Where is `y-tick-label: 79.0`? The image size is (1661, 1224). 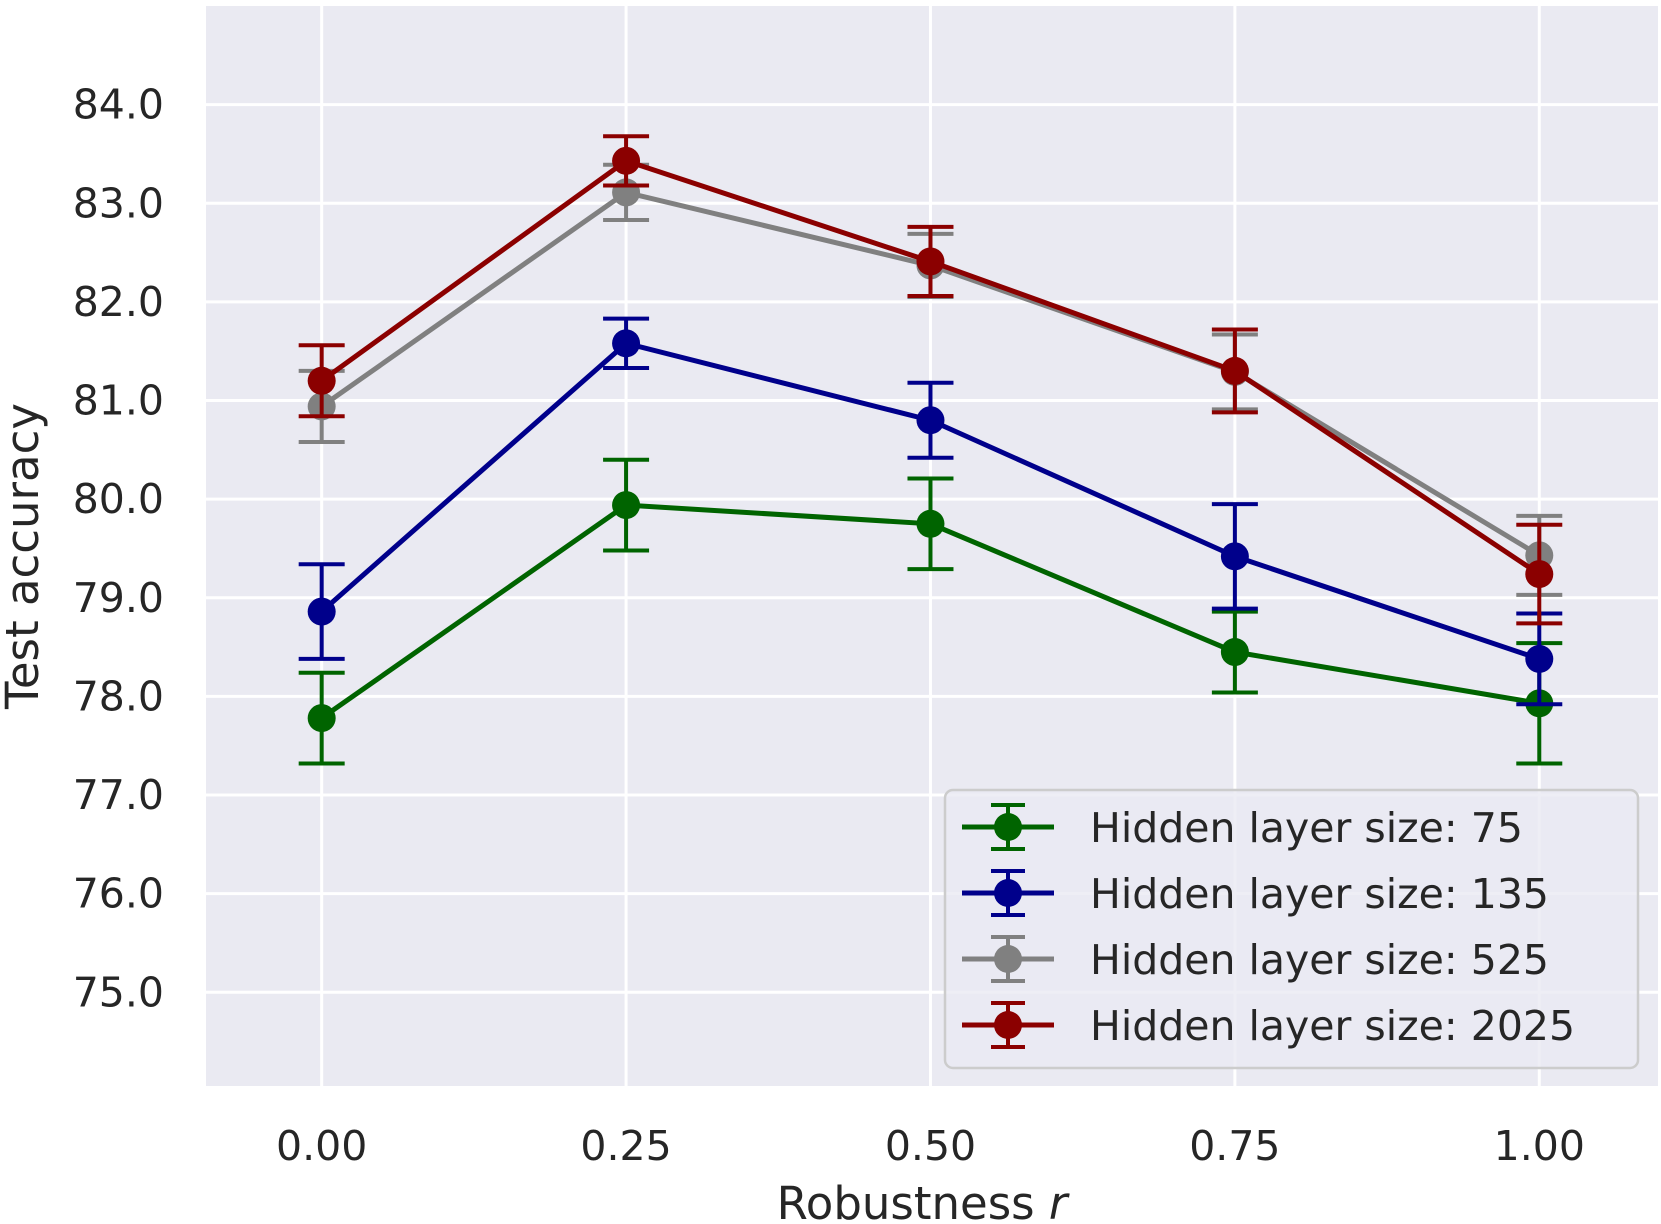 y-tick-label: 79.0 is located at coordinates (118, 598).